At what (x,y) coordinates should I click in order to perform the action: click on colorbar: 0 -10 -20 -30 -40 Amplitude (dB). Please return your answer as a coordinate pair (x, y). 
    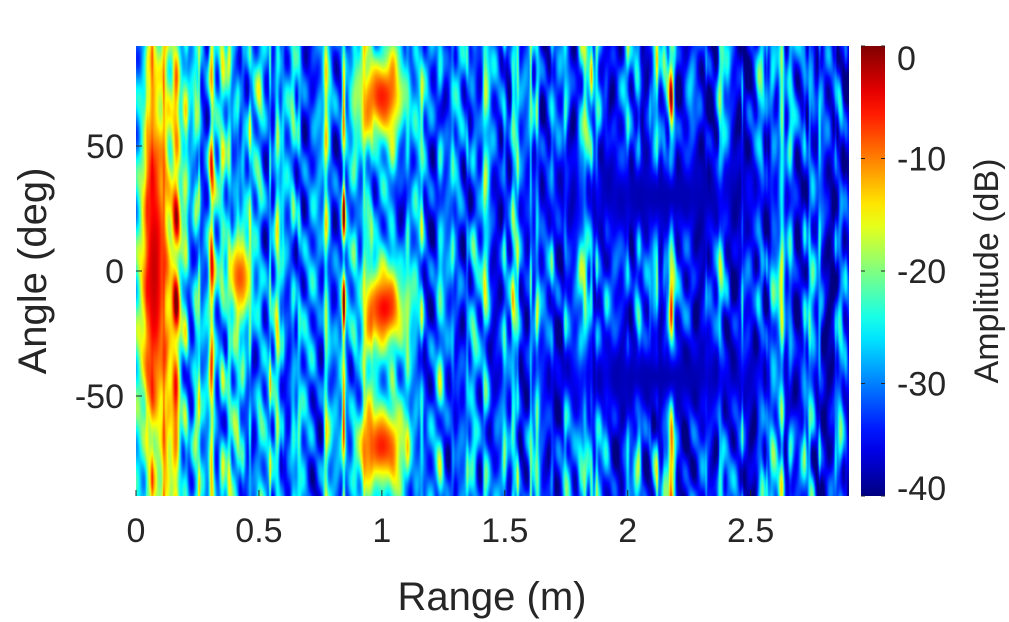
    Looking at the image, I should click on (933, 274).